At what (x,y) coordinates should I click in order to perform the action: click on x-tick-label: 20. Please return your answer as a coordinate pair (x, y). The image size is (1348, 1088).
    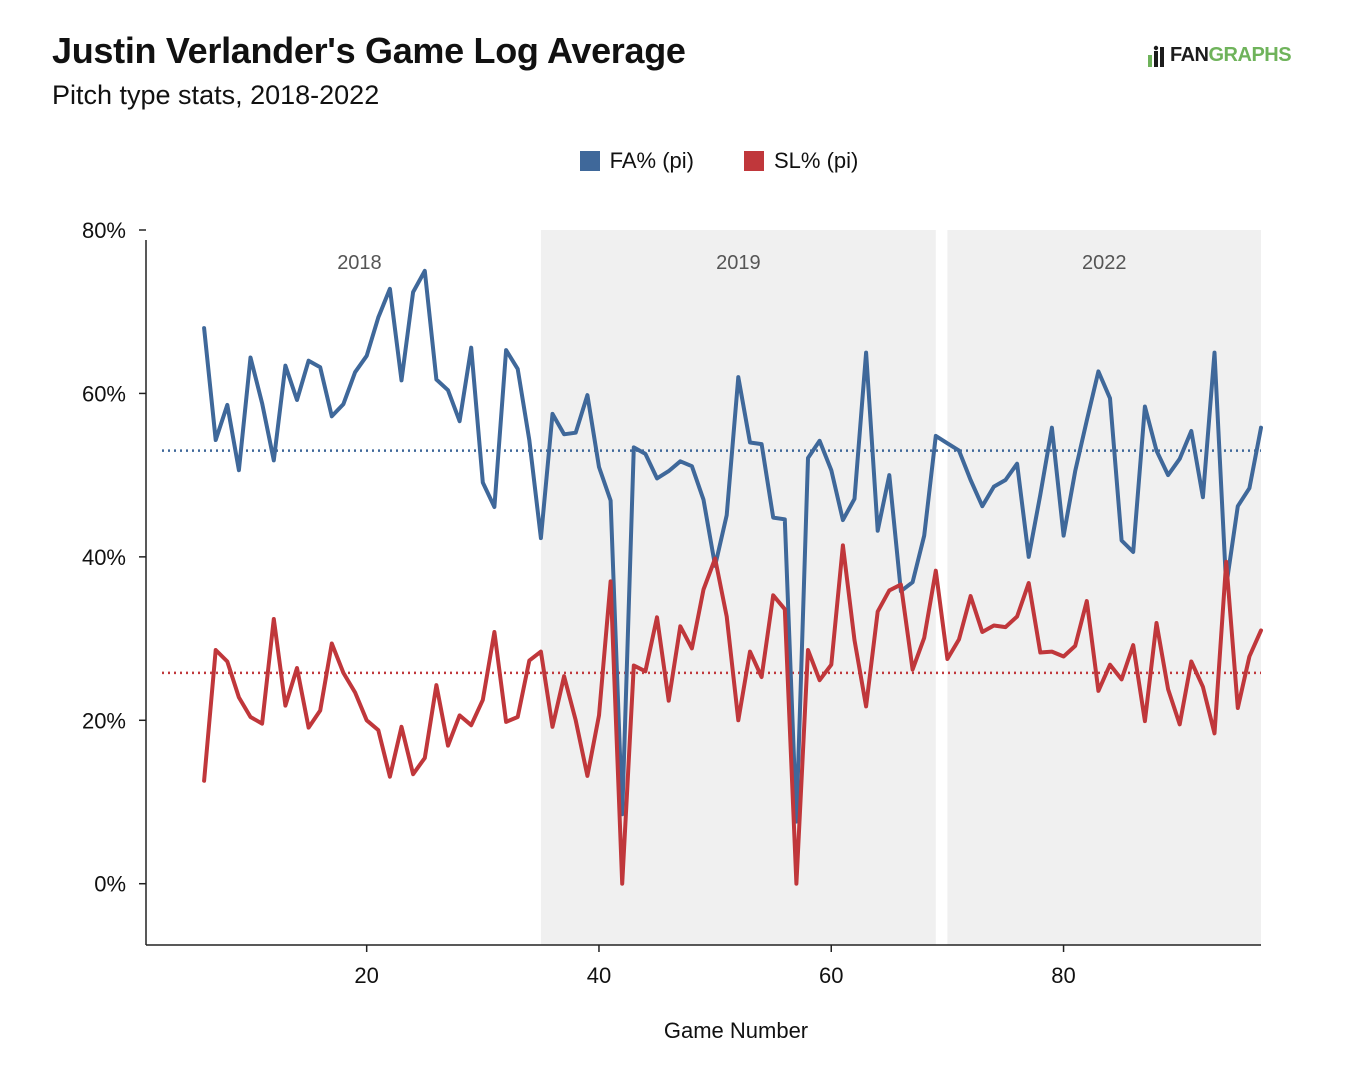
    Looking at the image, I should click on (366, 975).